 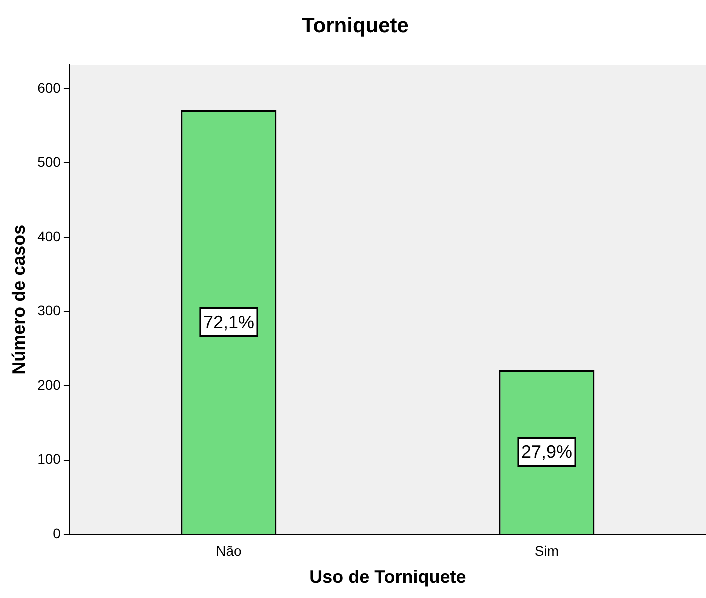 I want to click on y-tick-label: 0, so click(x=57, y=533).